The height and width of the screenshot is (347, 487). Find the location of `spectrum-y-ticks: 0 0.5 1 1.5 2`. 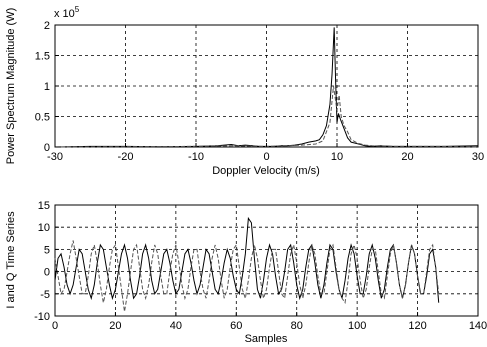

spectrum-y-ticks: 0 0.5 1 1.5 2 is located at coordinates (47, 87).